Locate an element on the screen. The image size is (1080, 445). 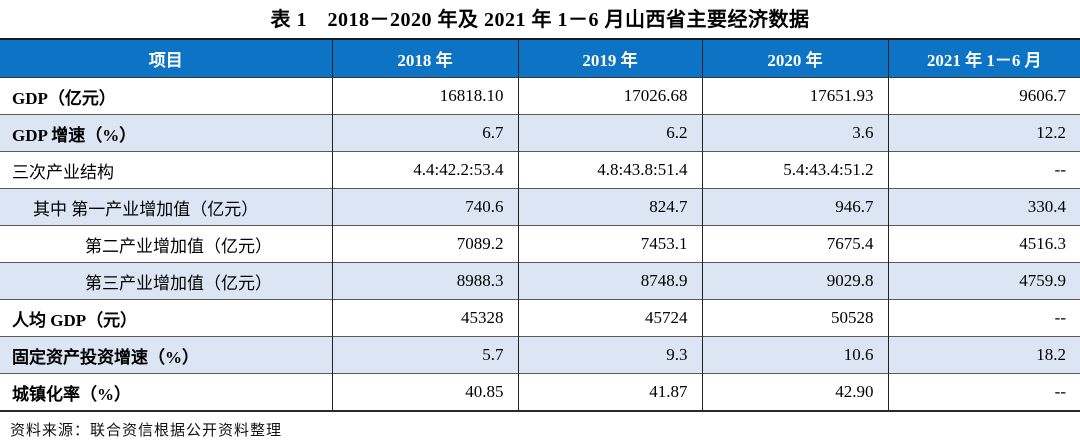
row-label: 人均 GDP（元） is located at coordinates (166, 318).